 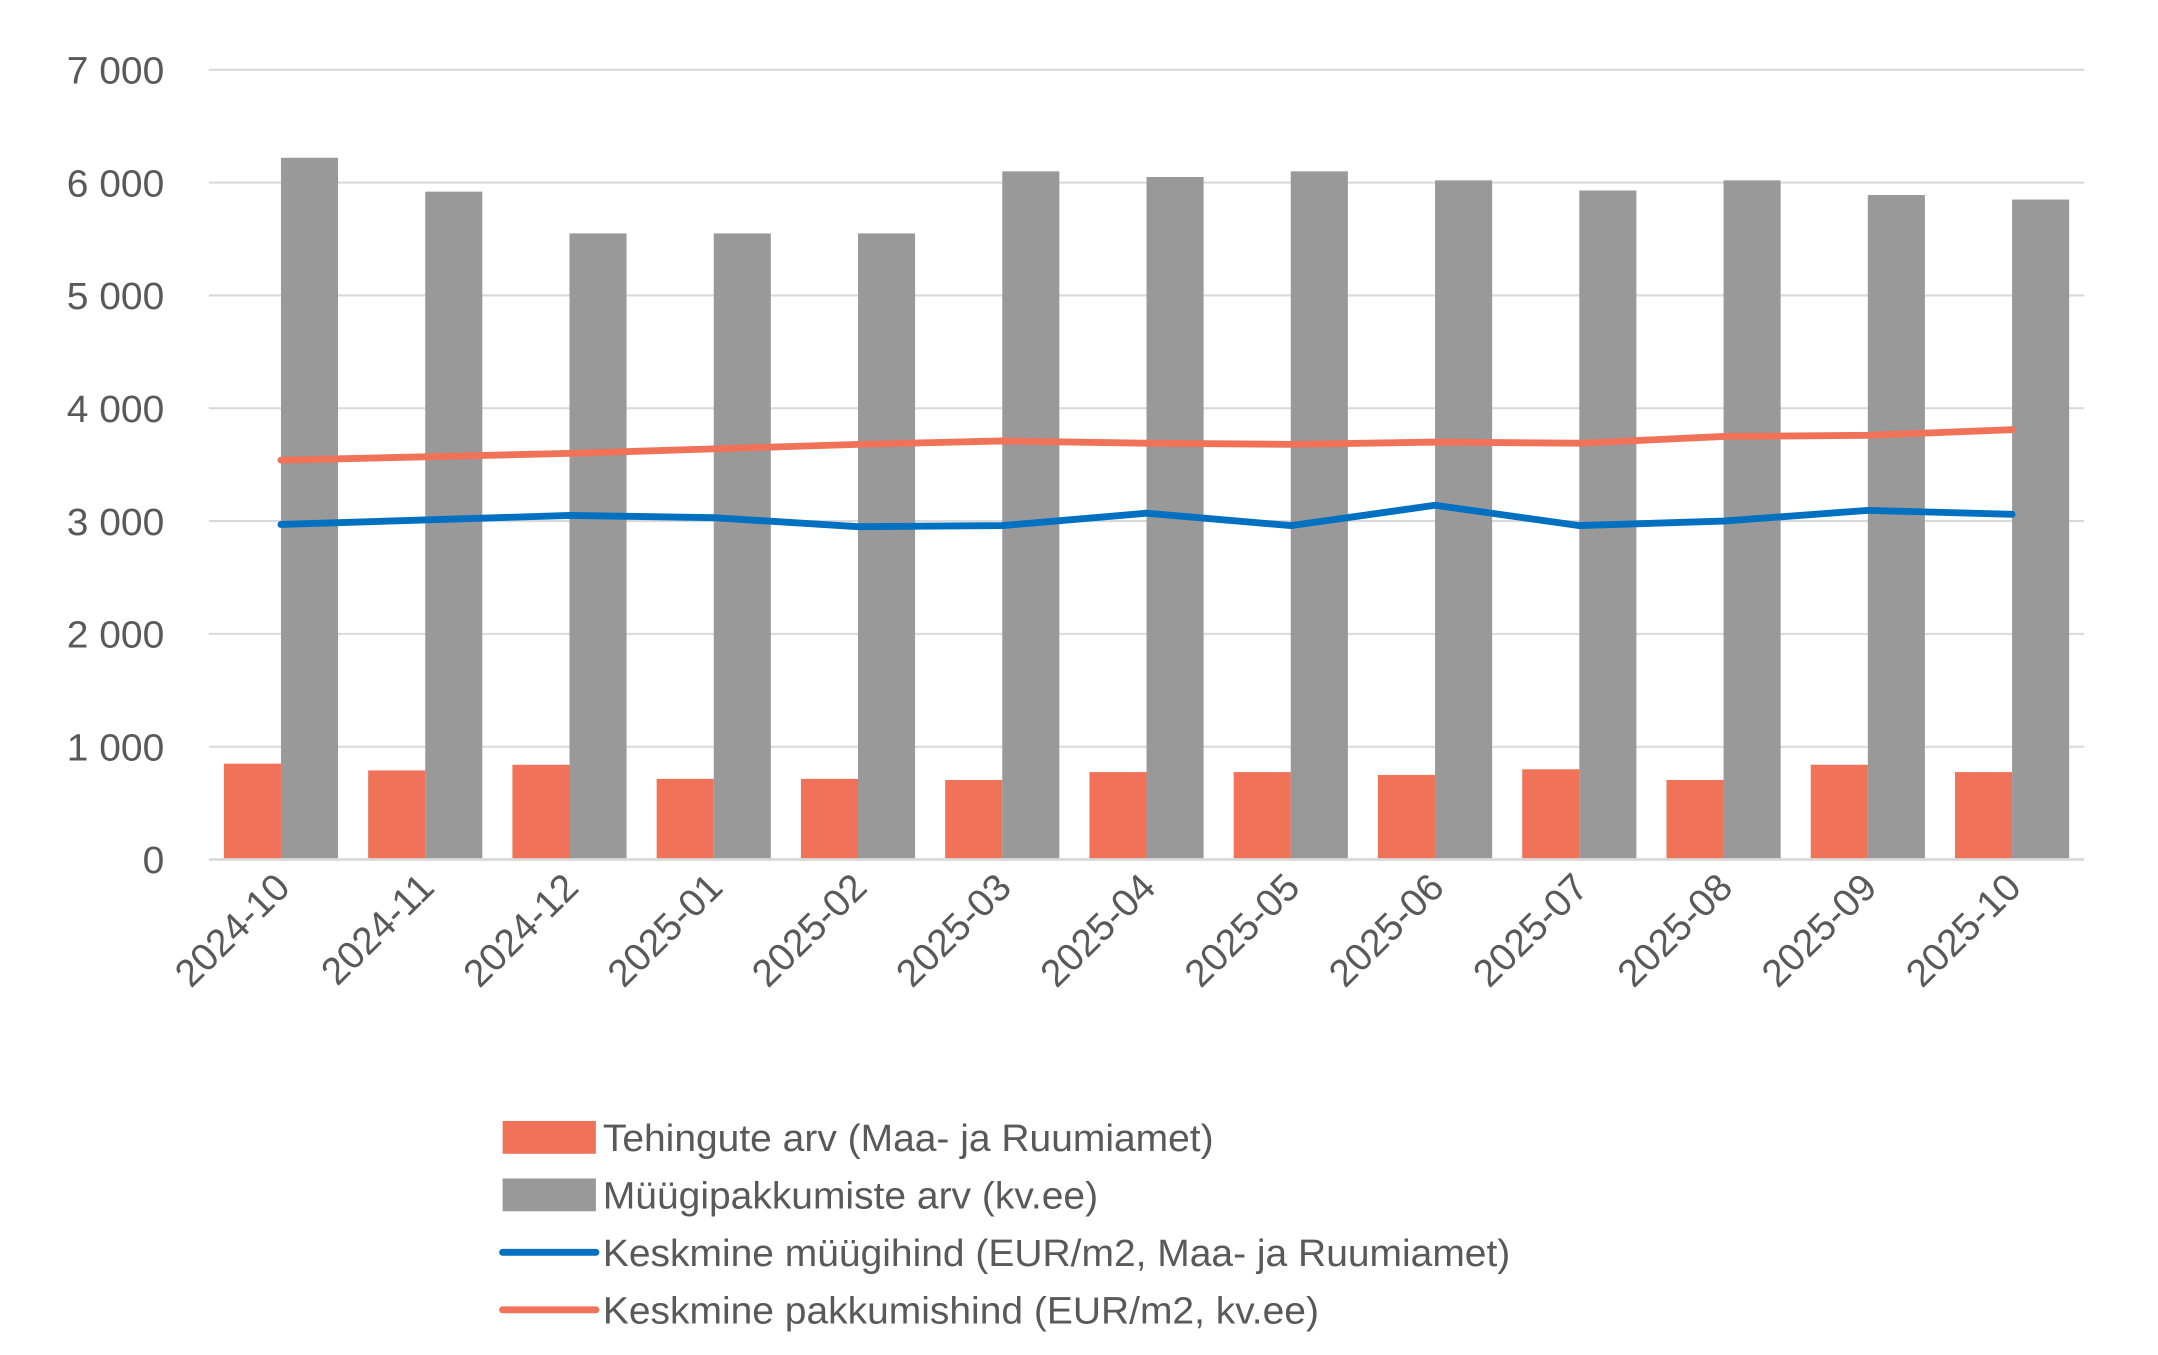 I want to click on y-tick-label: 0, so click(x=154, y=861).